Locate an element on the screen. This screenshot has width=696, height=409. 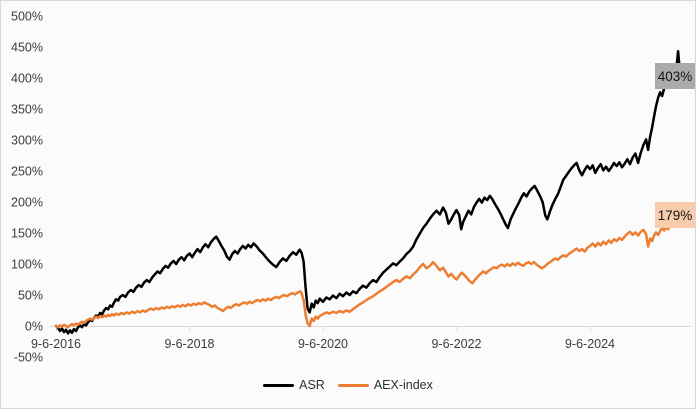
y-tick-label: 150% is located at coordinates (27, 234).